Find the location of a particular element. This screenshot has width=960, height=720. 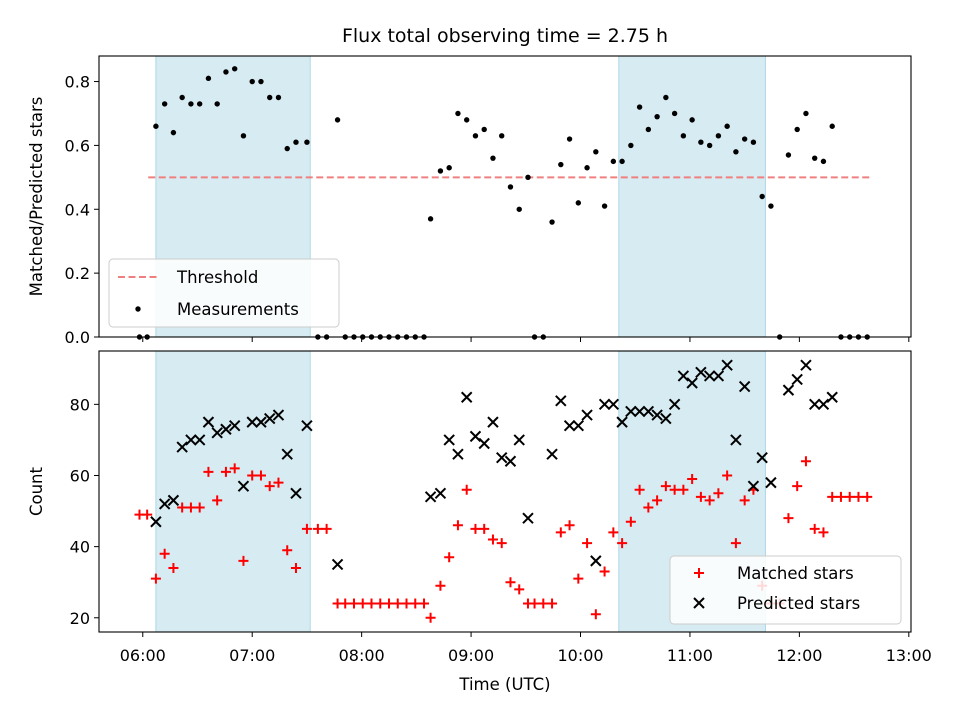

count-legend: Matched stars Predicted stars is located at coordinates (785, 590).